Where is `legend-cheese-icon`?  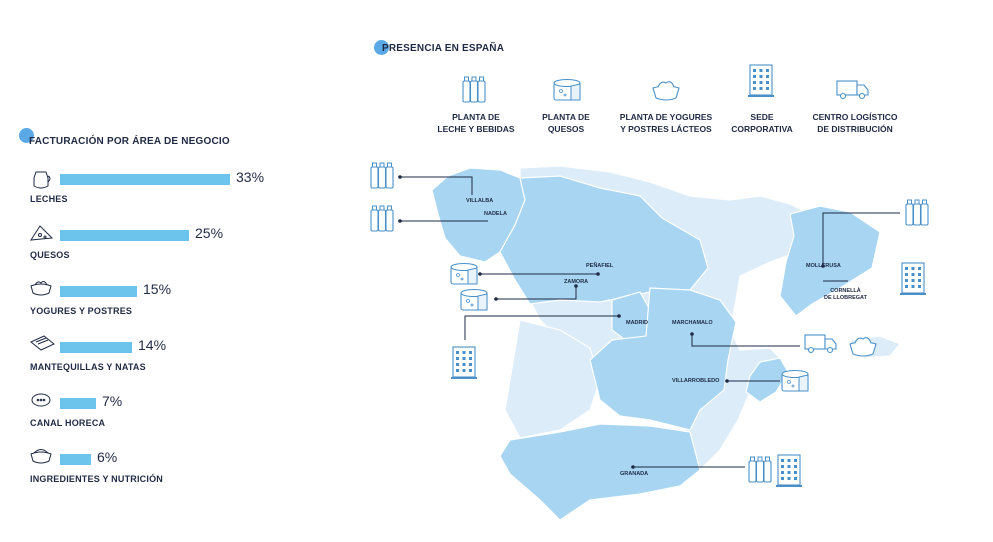 legend-cheese-icon is located at coordinates (567, 89).